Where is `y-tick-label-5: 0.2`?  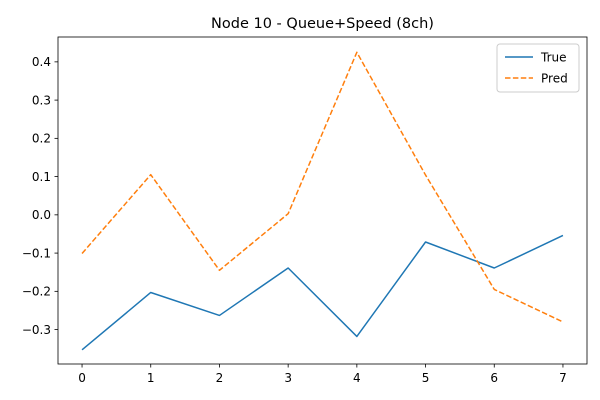
y-tick-label-5: 0.2 is located at coordinates (41, 139).